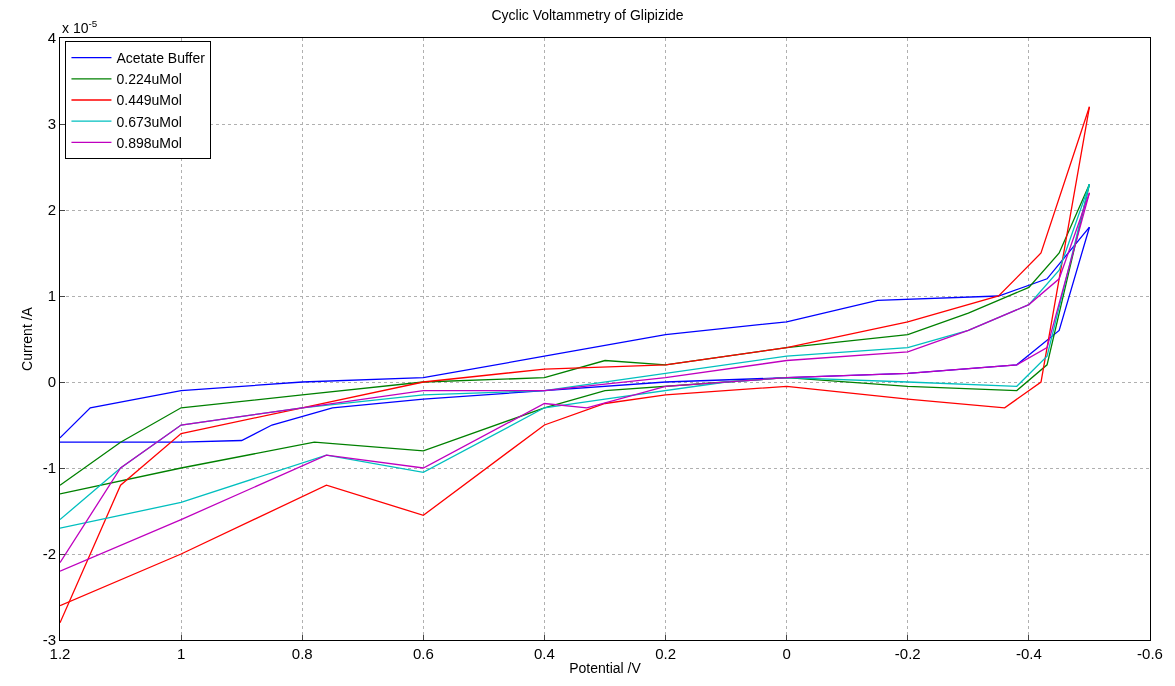  Describe the element at coordinates (1028, 653) in the screenshot. I see `x-tick-label: -0.4` at that location.